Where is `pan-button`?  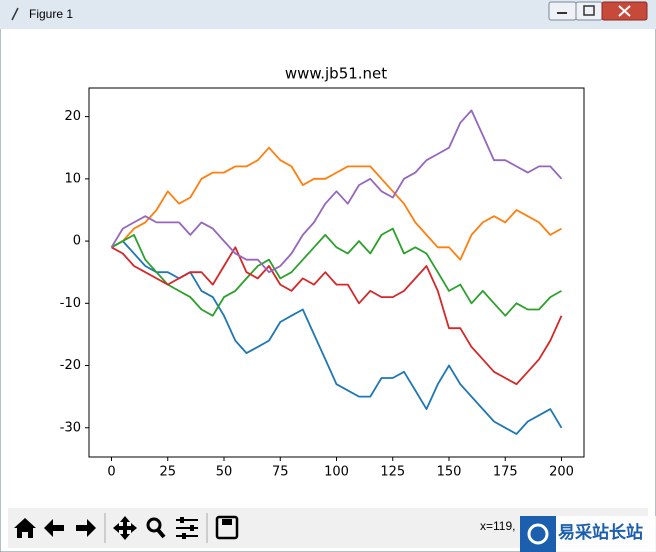
pan-button is located at coordinates (125, 528).